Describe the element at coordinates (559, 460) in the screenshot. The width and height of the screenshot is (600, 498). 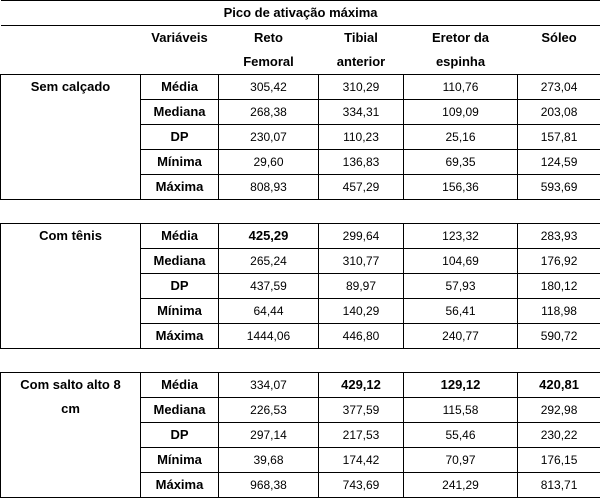
I see `value-cell: 176,15` at that location.